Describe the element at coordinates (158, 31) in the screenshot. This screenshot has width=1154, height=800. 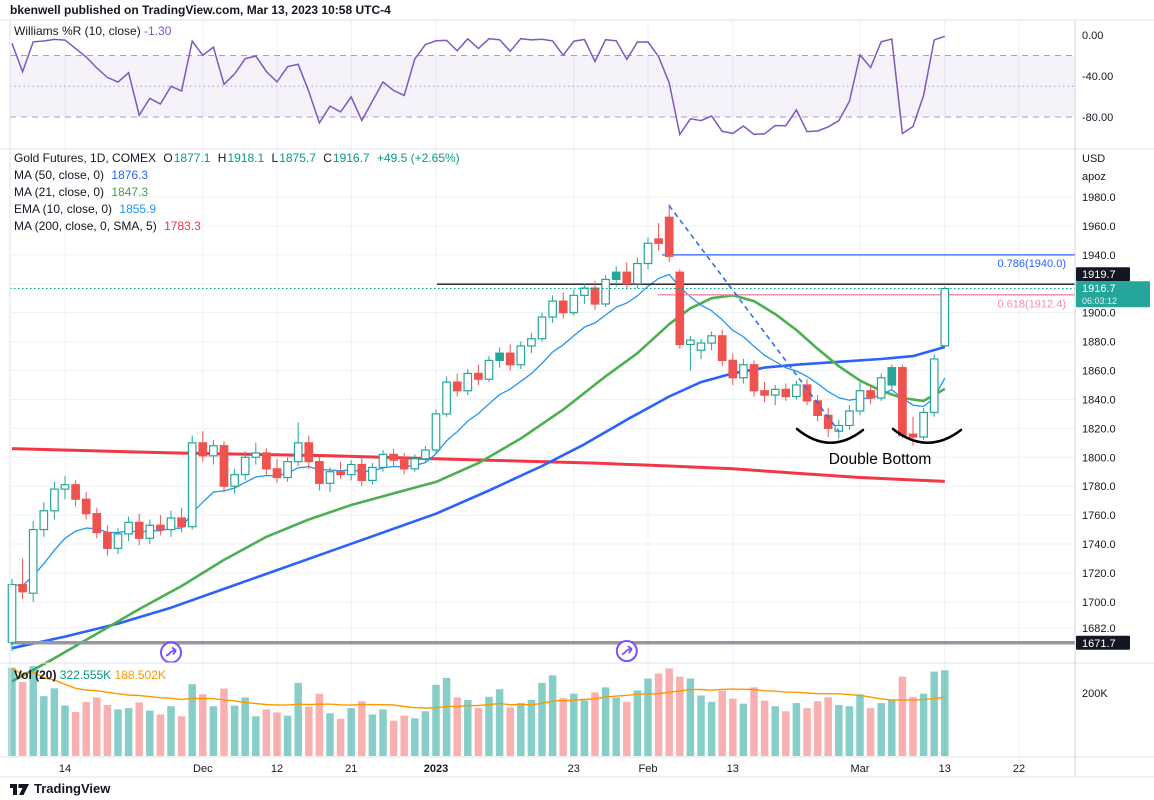
I see `wpr-legend-value: -1.30` at that location.